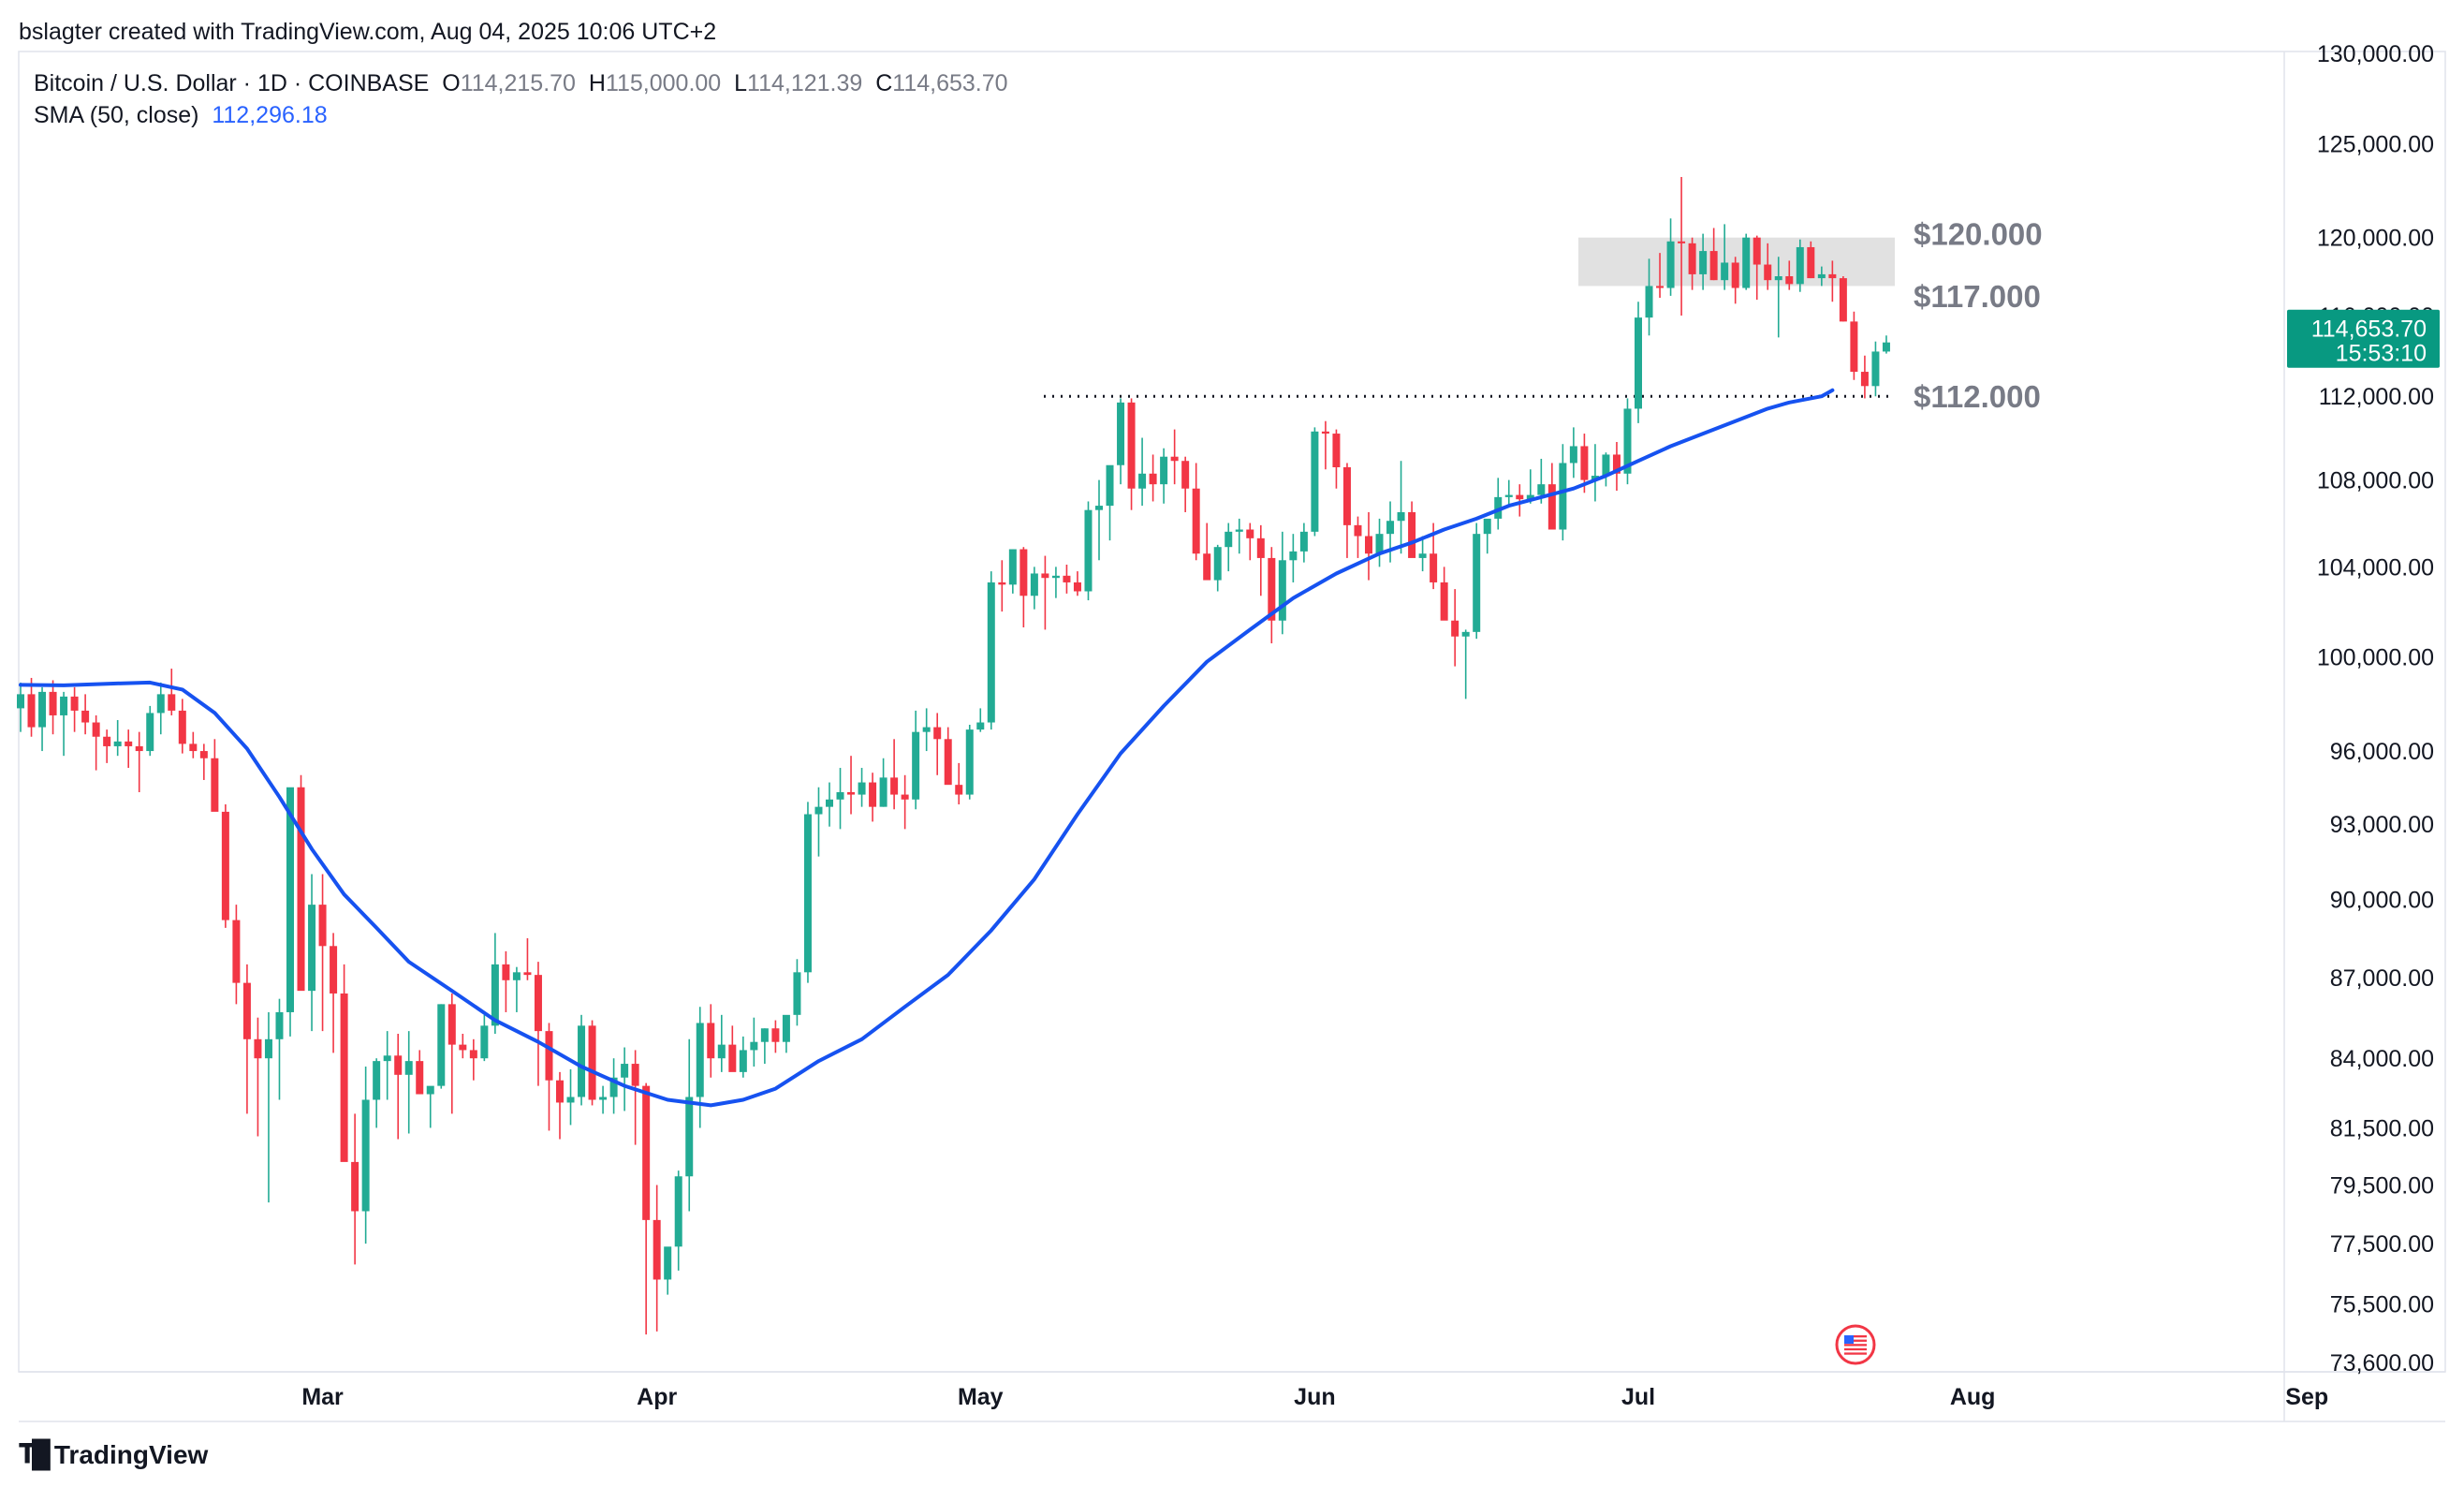 The image size is (2464, 1487). Describe the element at coordinates (518, 83) in the screenshot. I see `open-value: 114,215.70` at that location.